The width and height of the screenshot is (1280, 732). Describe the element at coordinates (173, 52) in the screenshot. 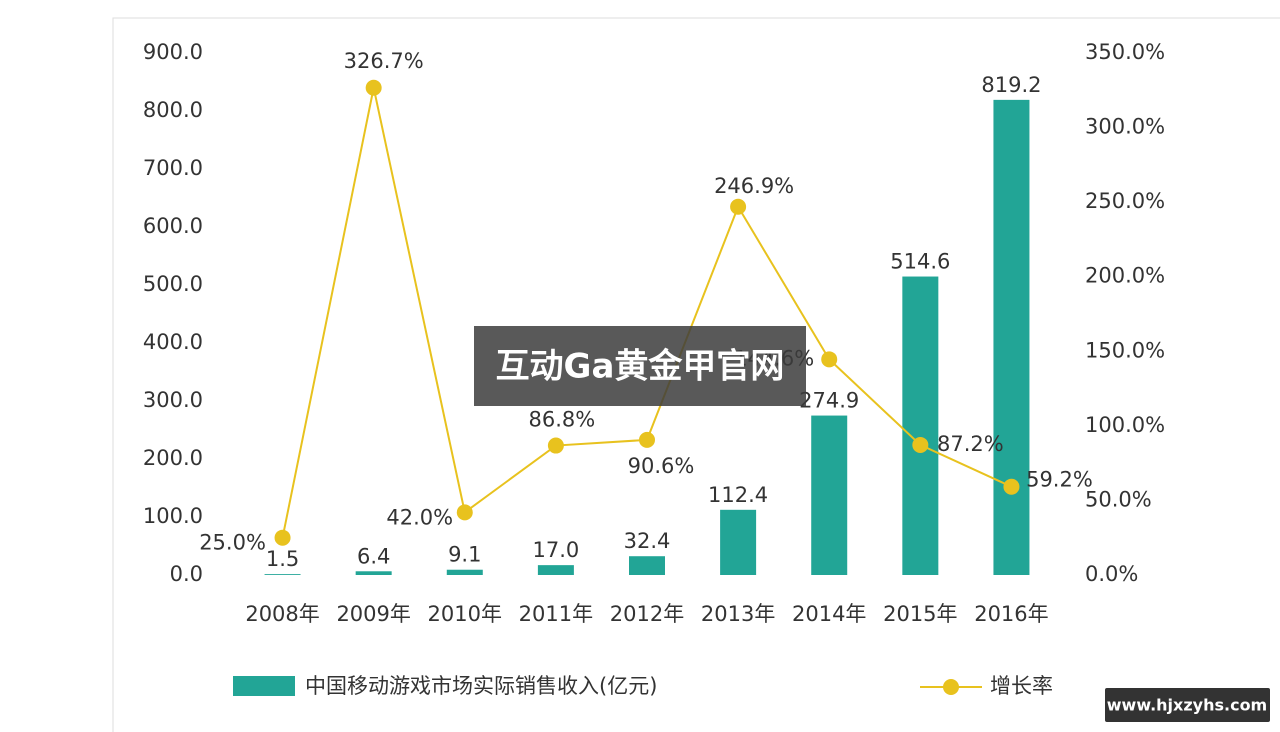

I see `y-tick-label: 900.0` at that location.